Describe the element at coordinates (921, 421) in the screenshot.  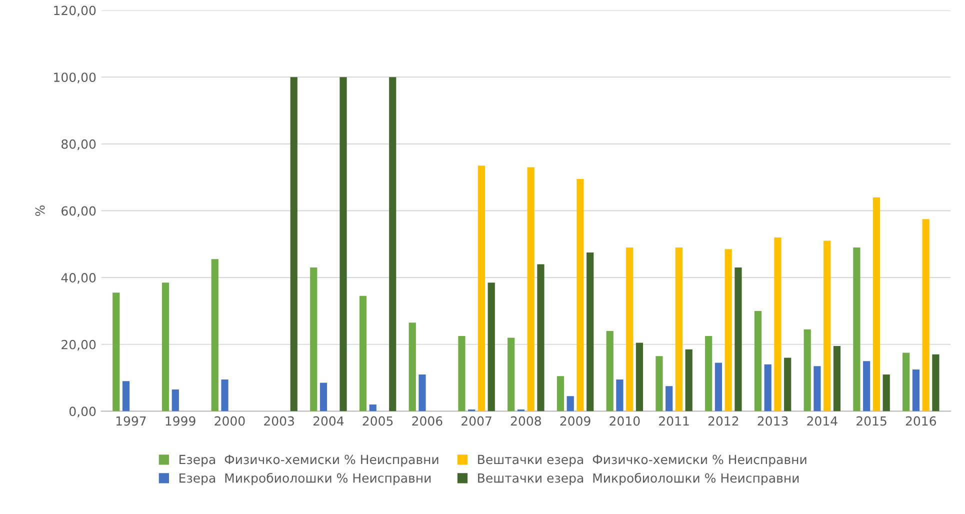
I see `x-tick-label: 2016` at that location.